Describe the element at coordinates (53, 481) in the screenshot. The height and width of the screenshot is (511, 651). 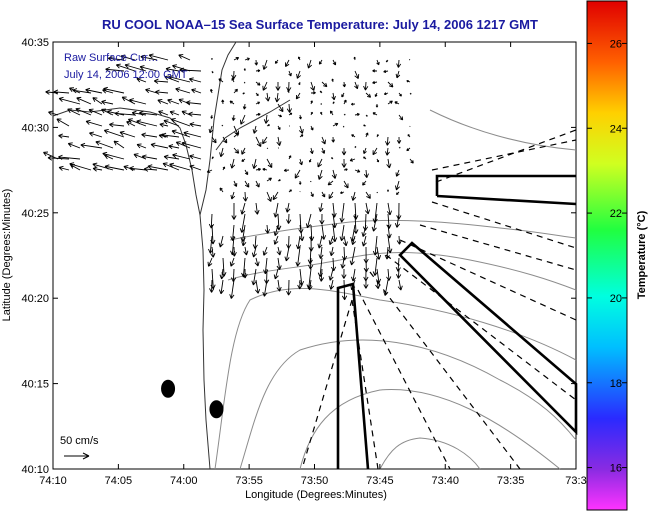
I see `x-tick-label: 74:10` at that location.